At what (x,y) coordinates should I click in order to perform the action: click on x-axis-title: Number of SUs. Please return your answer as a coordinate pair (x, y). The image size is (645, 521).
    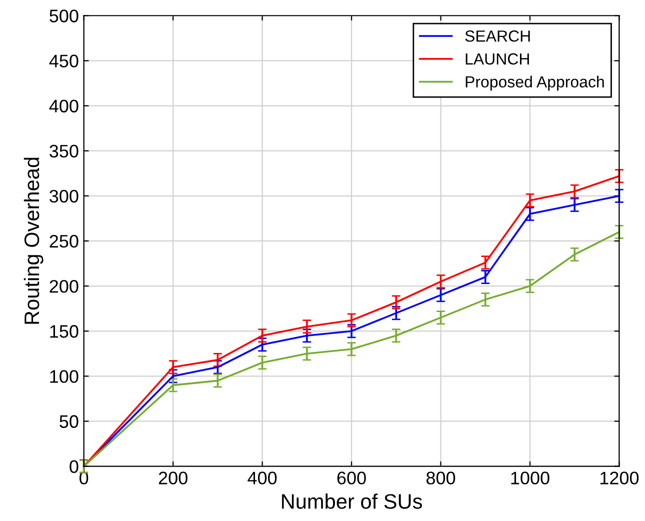
    Looking at the image, I should click on (352, 501).